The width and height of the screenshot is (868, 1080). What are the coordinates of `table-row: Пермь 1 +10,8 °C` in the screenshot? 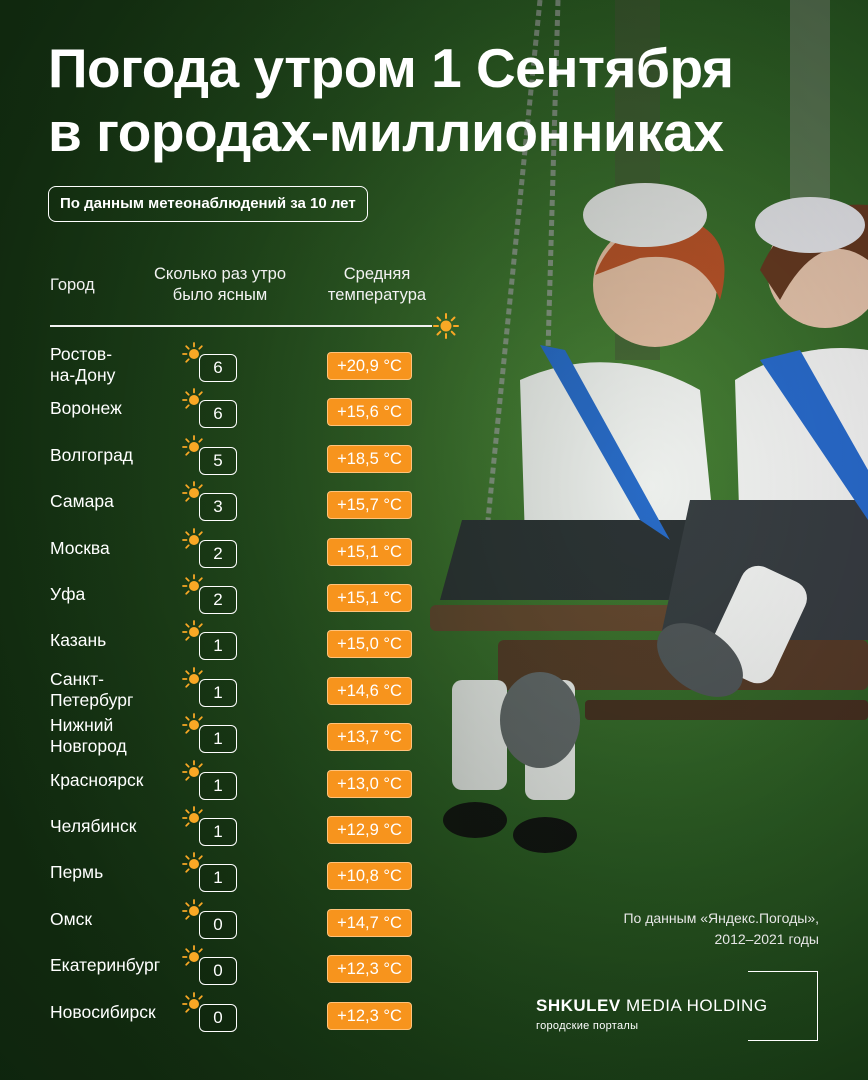 It's located at (220, 876).